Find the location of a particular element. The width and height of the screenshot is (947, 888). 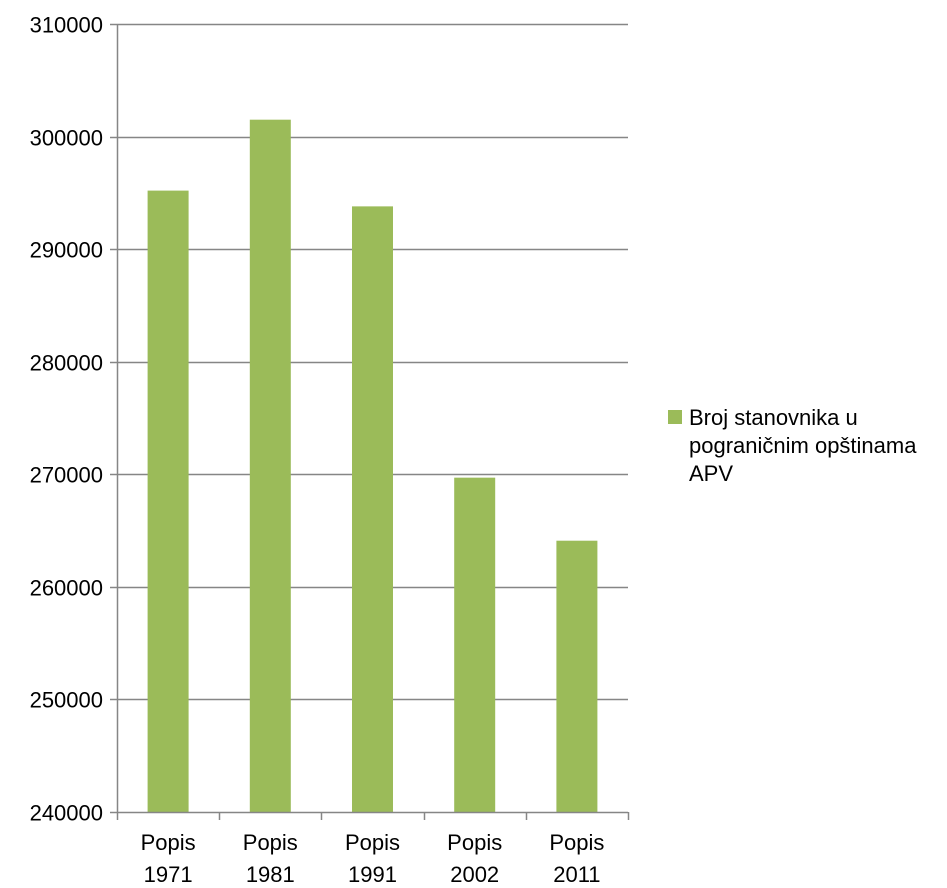

y-tick-label: 300000 is located at coordinates (66, 138).